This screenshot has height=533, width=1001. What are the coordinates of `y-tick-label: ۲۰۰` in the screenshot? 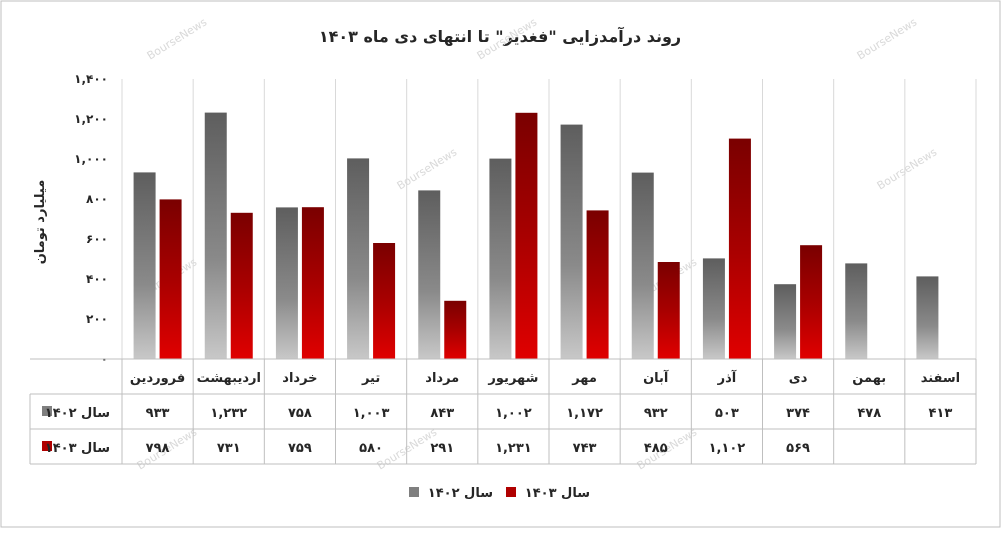 It's located at (97, 319).